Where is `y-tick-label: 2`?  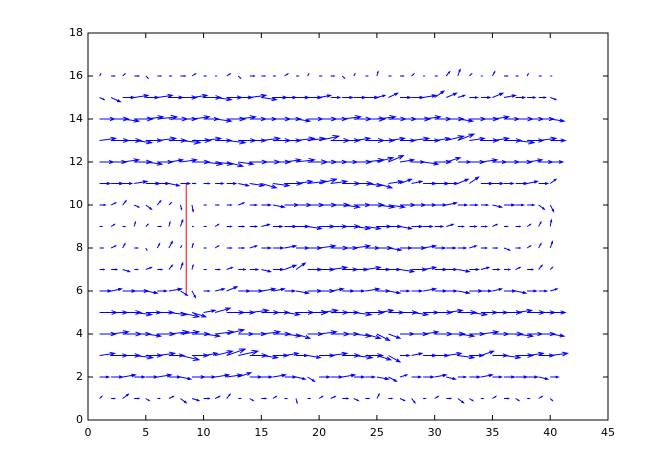
y-tick-label: 2 is located at coordinates (79, 376).